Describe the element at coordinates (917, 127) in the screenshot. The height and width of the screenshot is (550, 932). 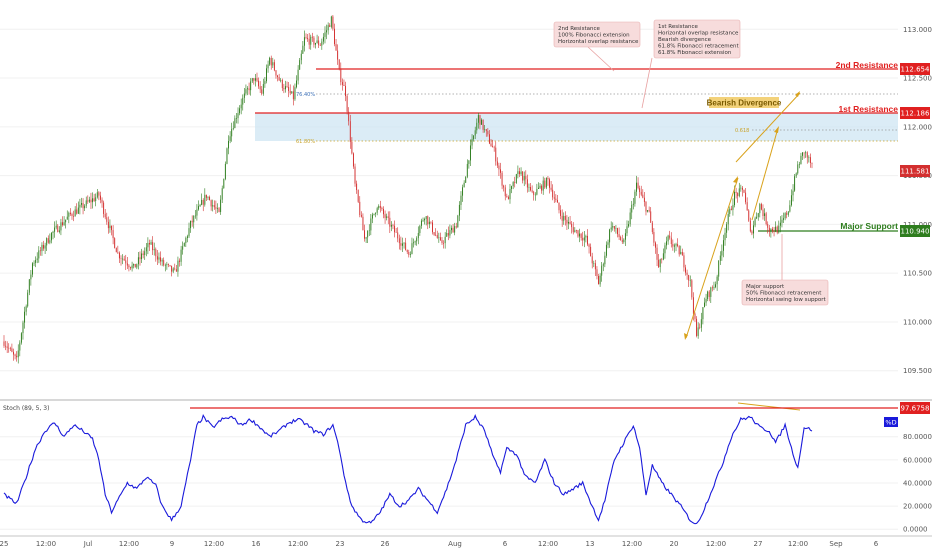
I see `price-tick-label: 112.000` at that location.